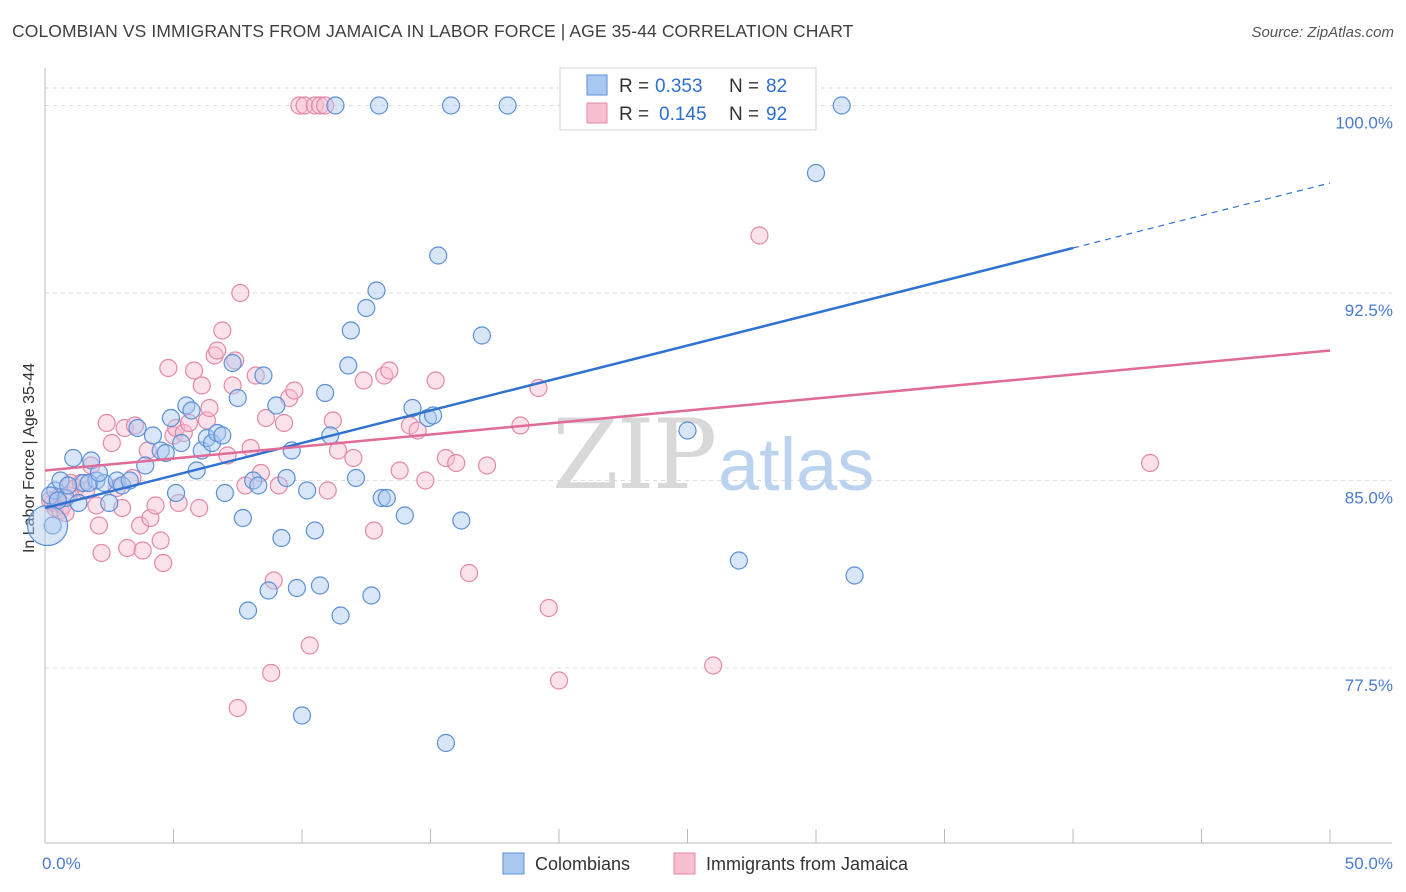 The height and width of the screenshot is (892, 1406). I want to click on legend-r-value-1: 0.353, so click(679, 86).